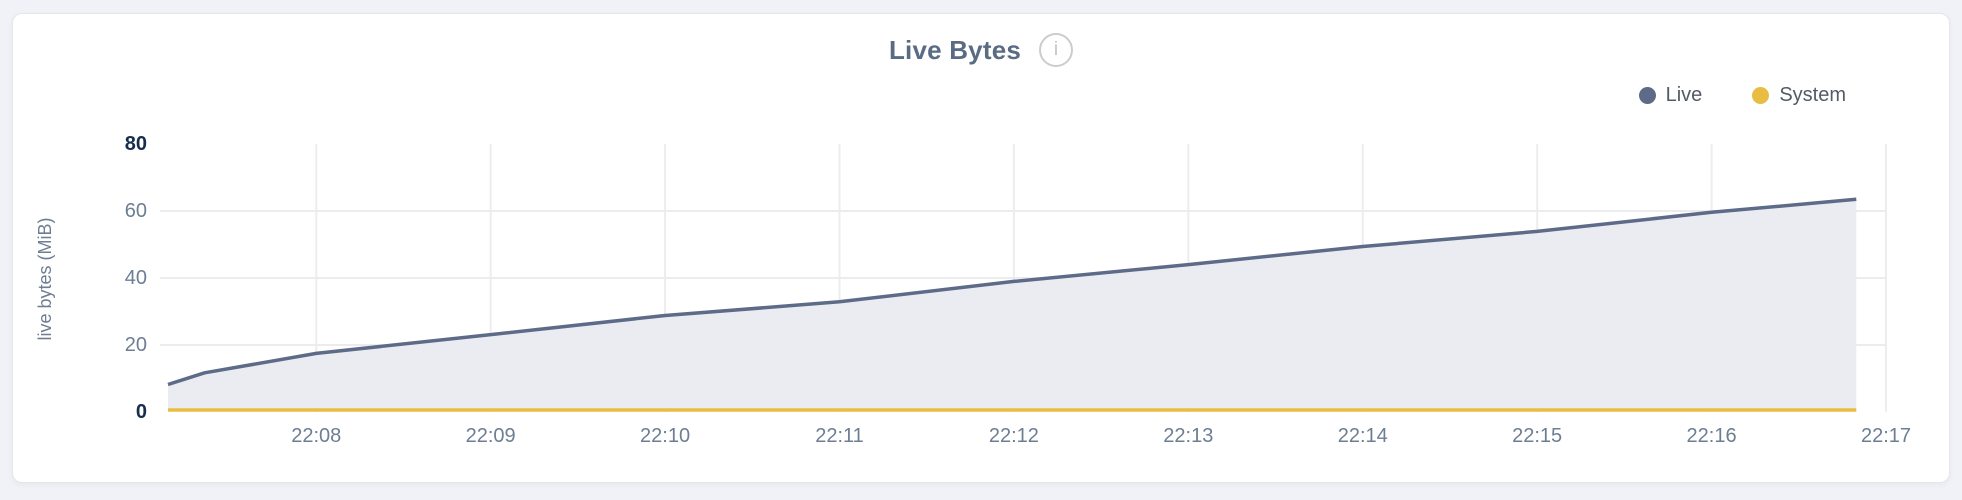 This screenshot has height=500, width=1962. I want to click on legend-item-live: Live, so click(1670, 95).